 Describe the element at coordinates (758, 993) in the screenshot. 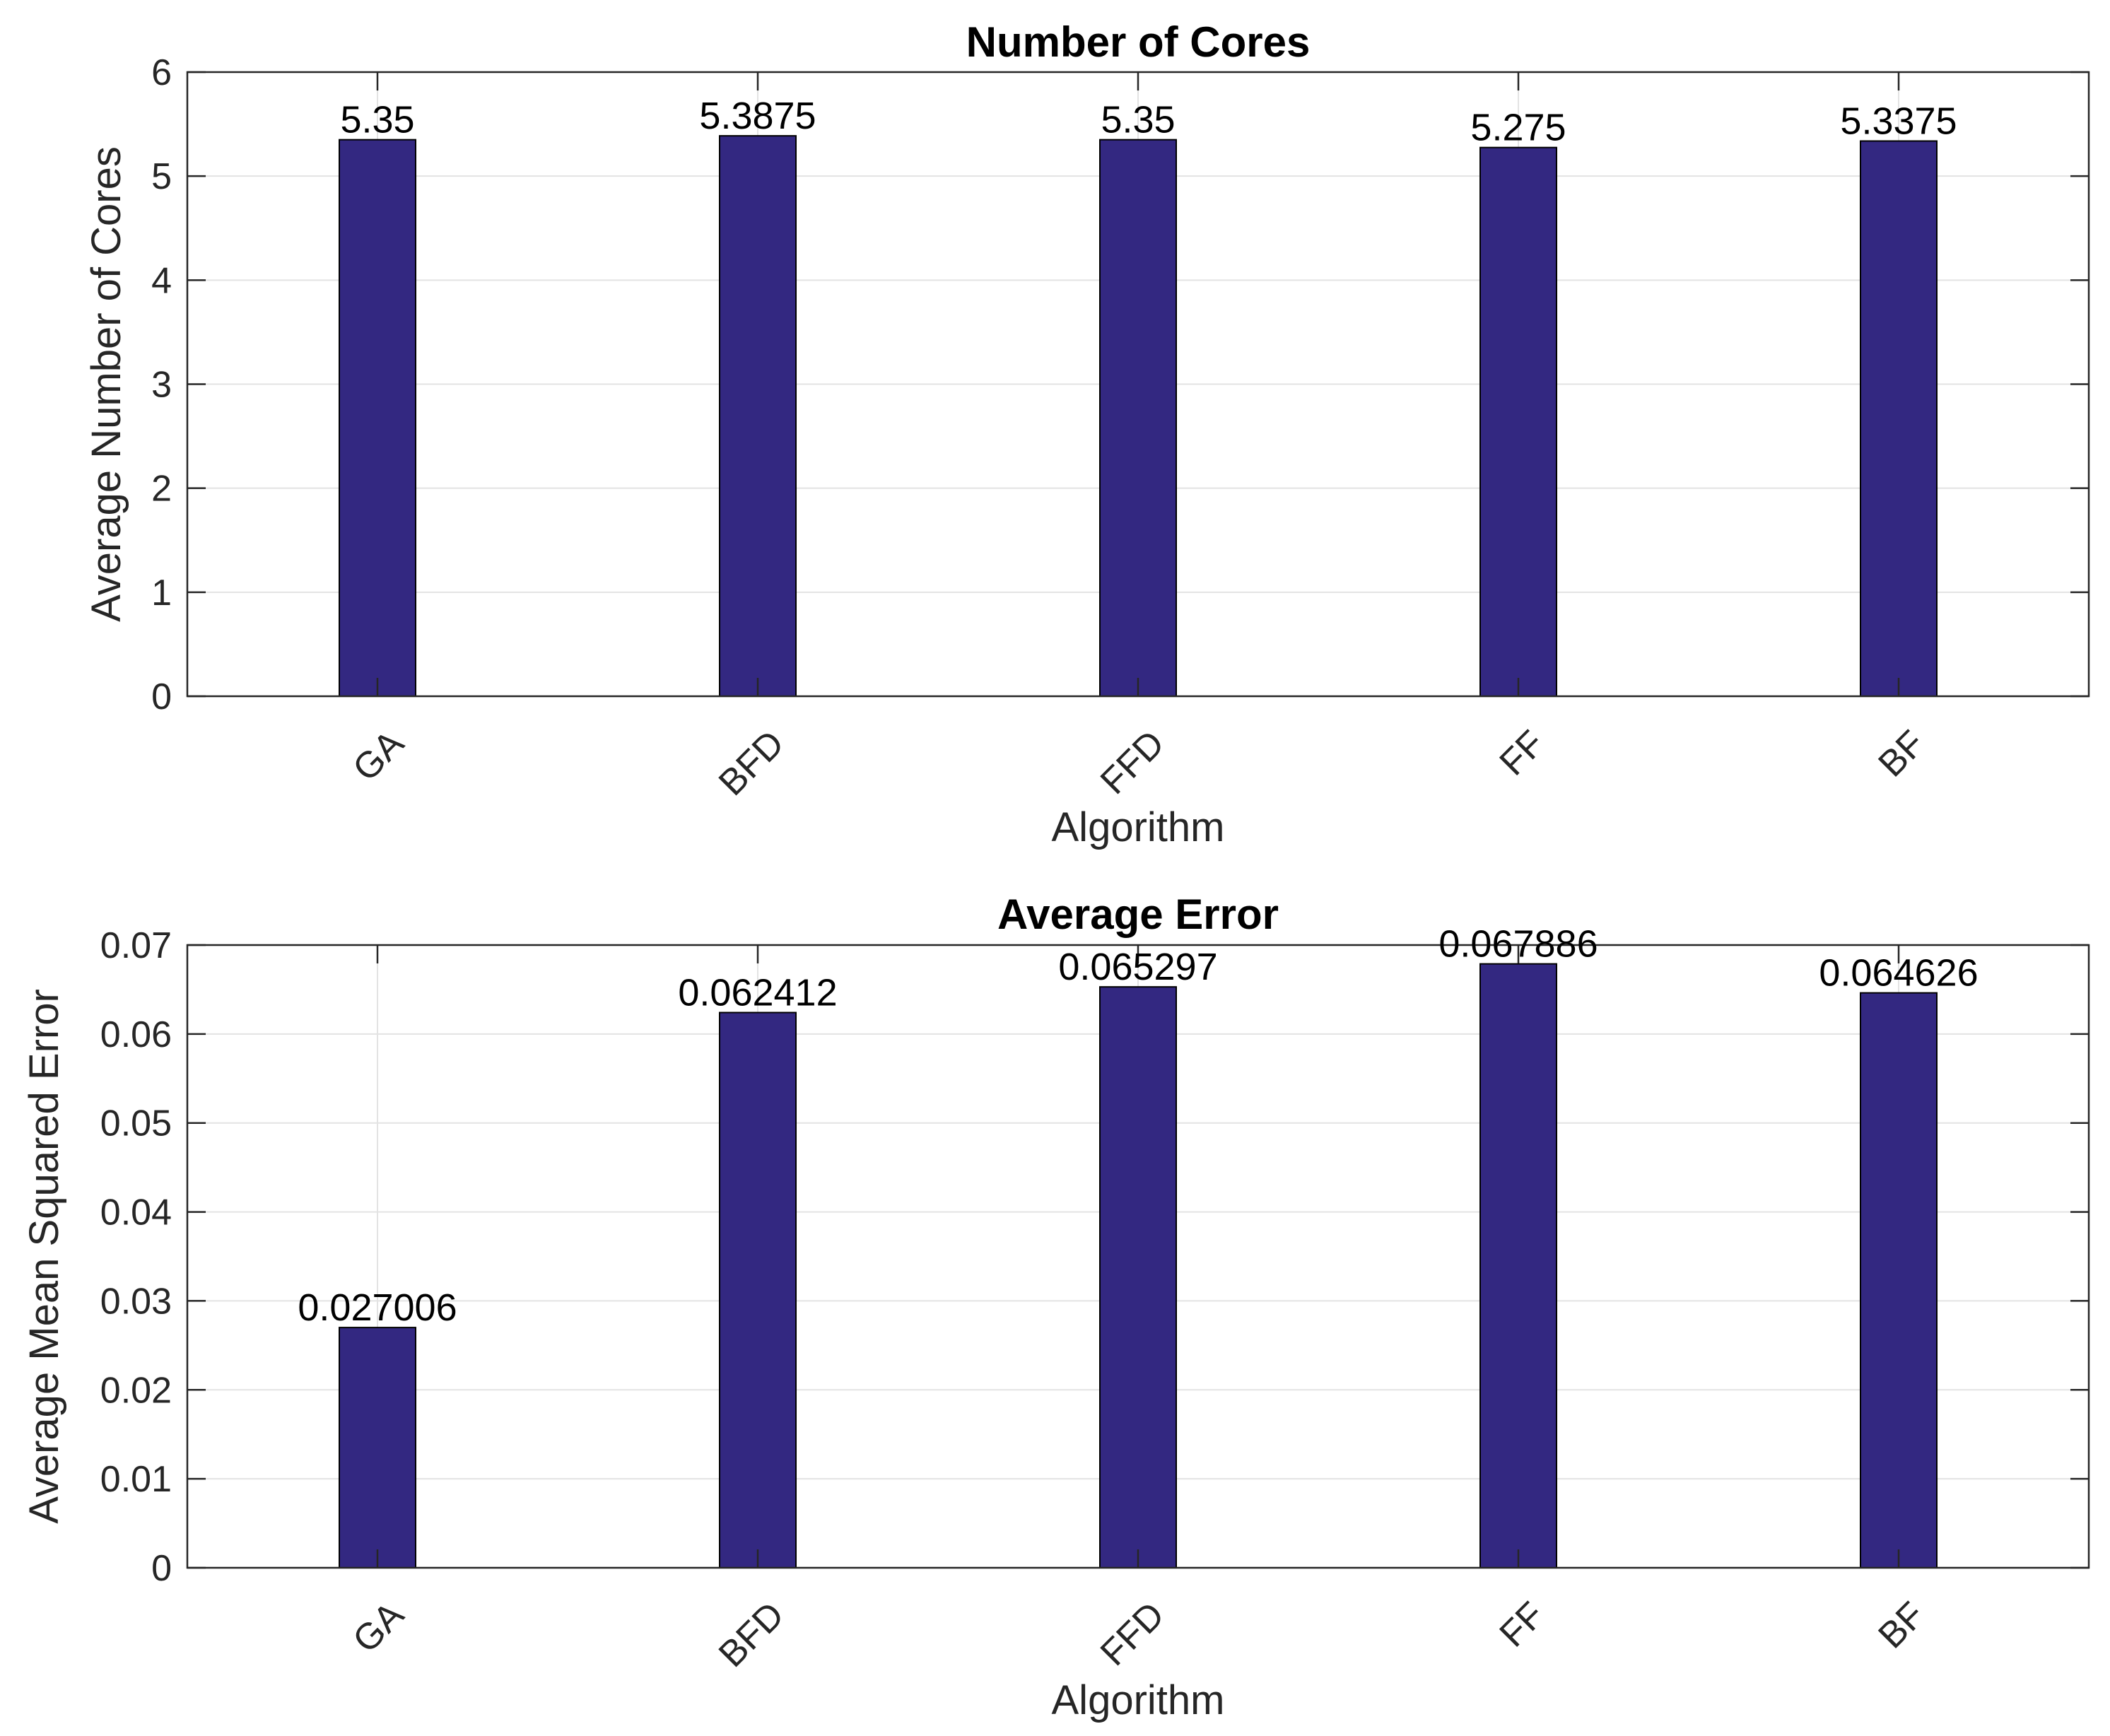

I see `data-label: 0.062412` at that location.